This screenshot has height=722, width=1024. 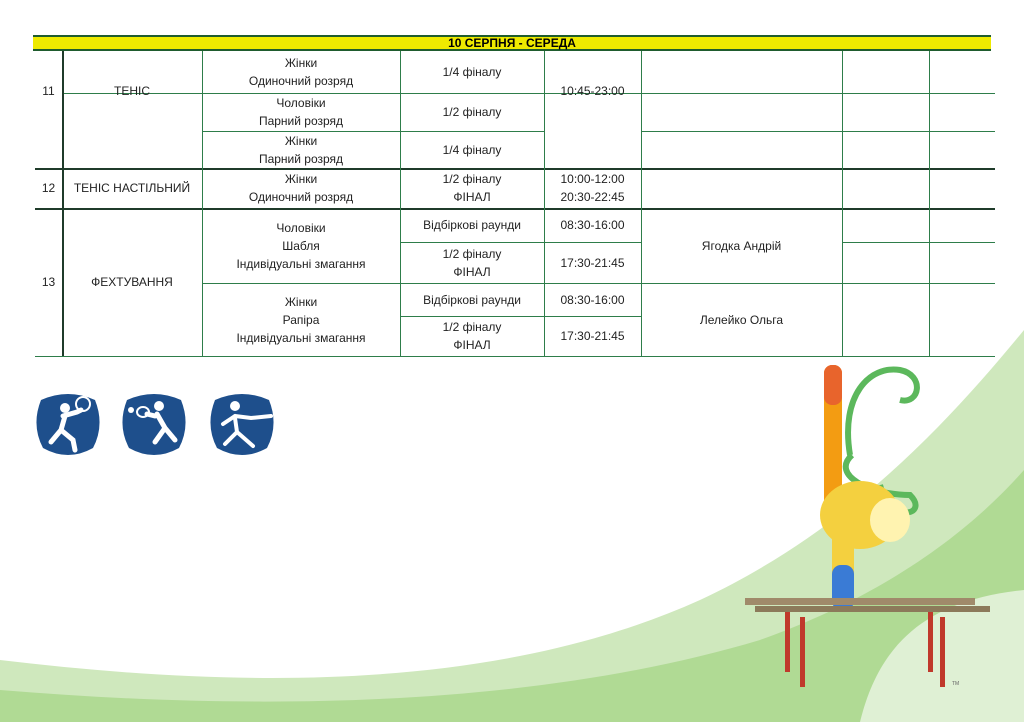 I want to click on row-number: 13, so click(x=48, y=282).